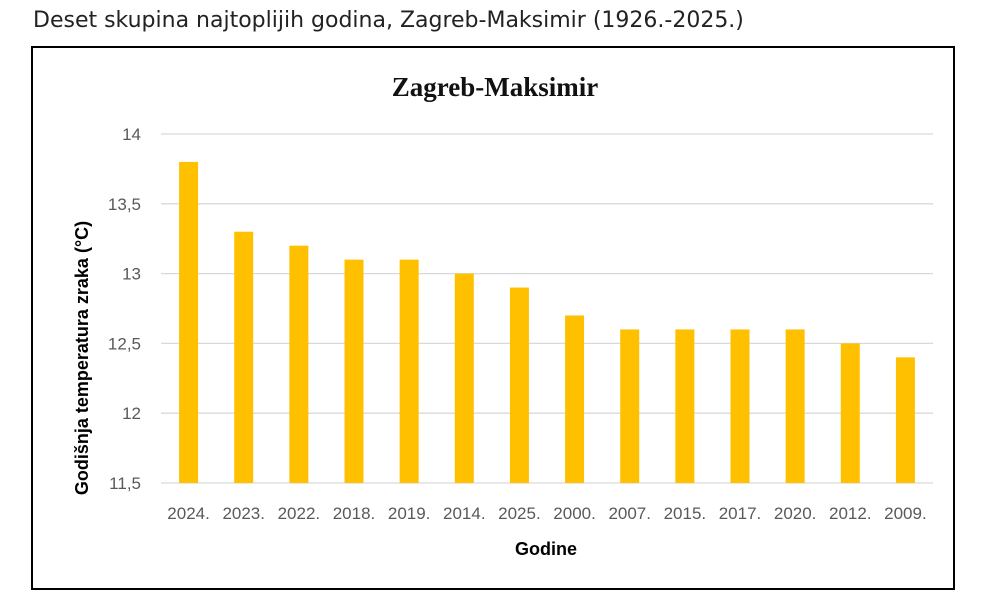  What do you see at coordinates (409, 513) in the screenshot?
I see `x-tick-label: 2019.` at bounding box center [409, 513].